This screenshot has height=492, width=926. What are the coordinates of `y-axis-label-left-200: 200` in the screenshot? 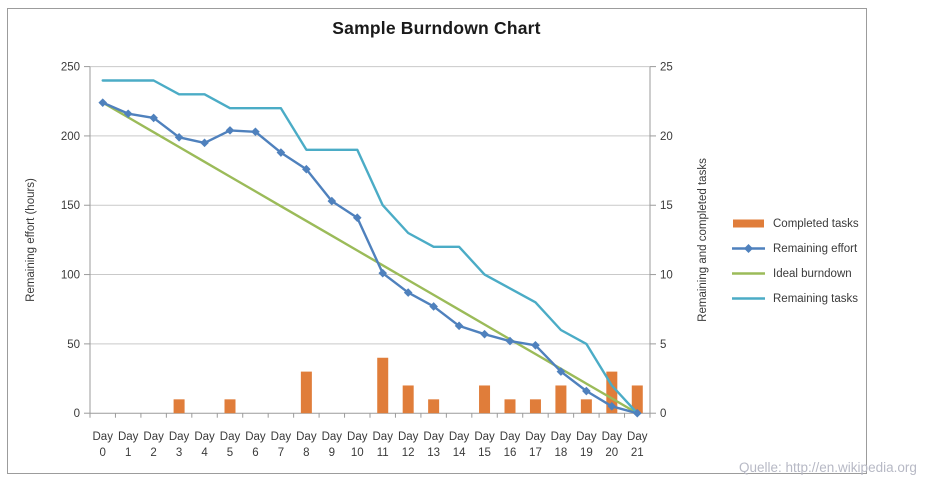 It's located at (70, 137).